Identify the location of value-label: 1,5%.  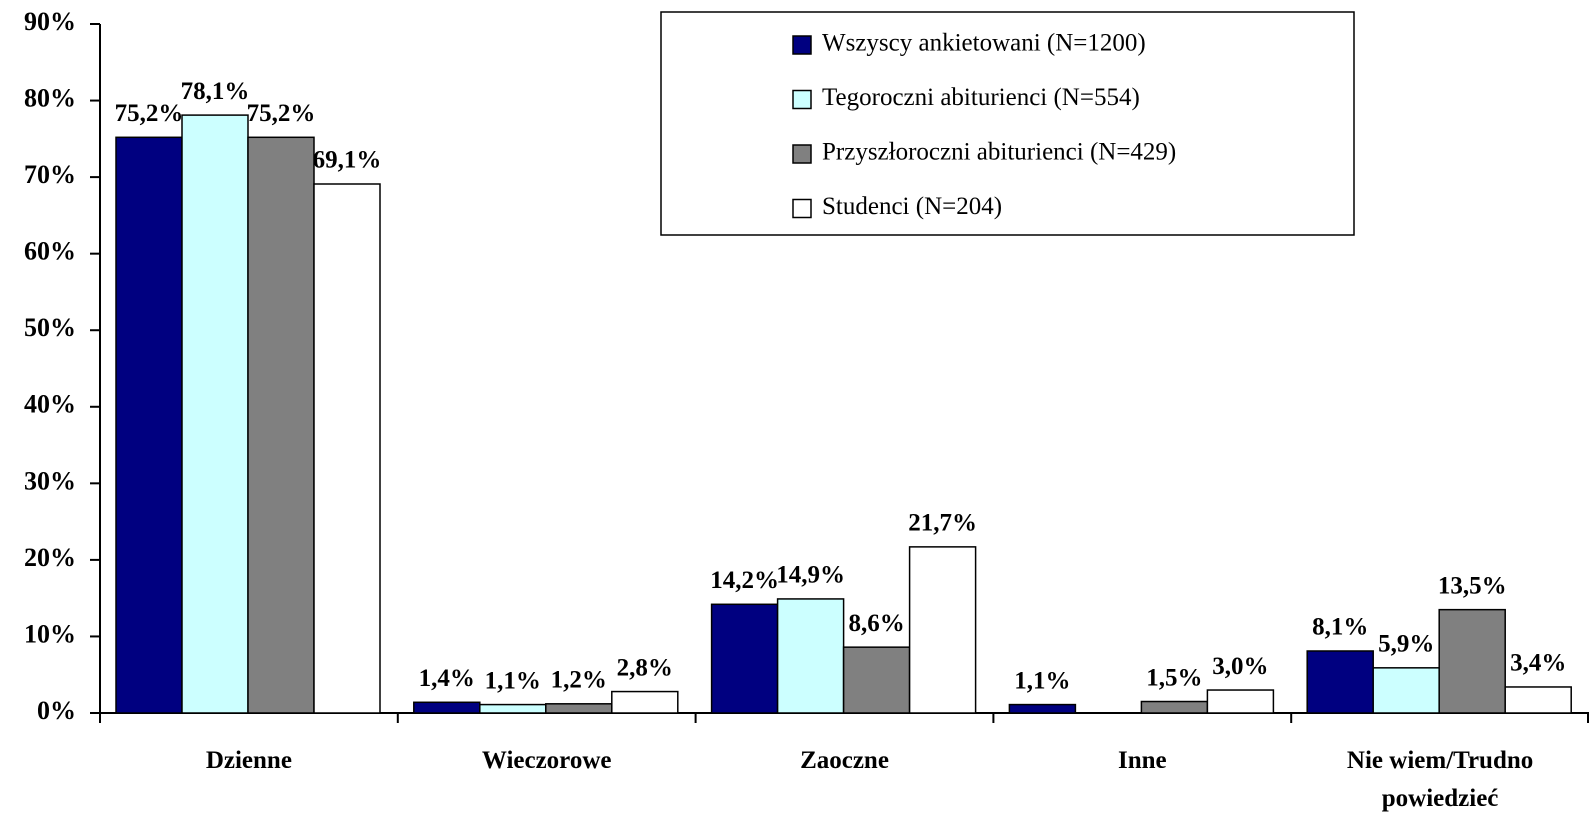
(1174, 677).